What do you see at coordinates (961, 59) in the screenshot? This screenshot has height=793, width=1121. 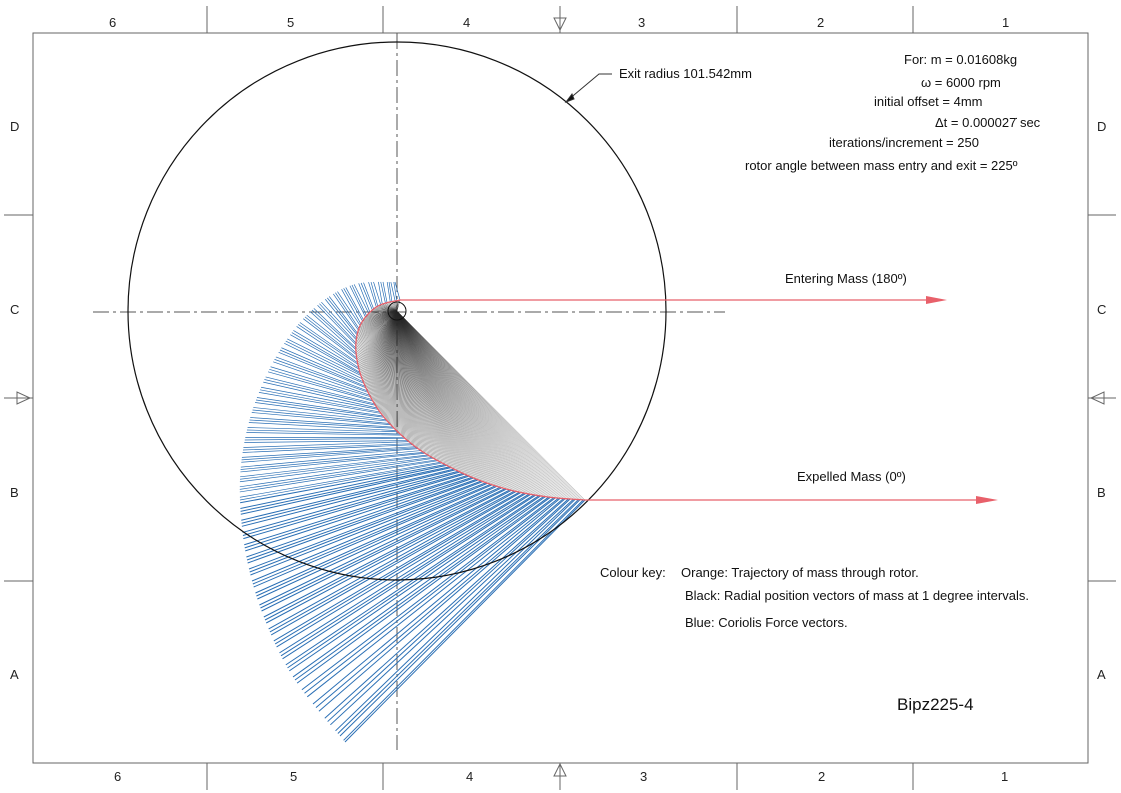 I see `param-mass: For: m = 0.01608kg` at bounding box center [961, 59].